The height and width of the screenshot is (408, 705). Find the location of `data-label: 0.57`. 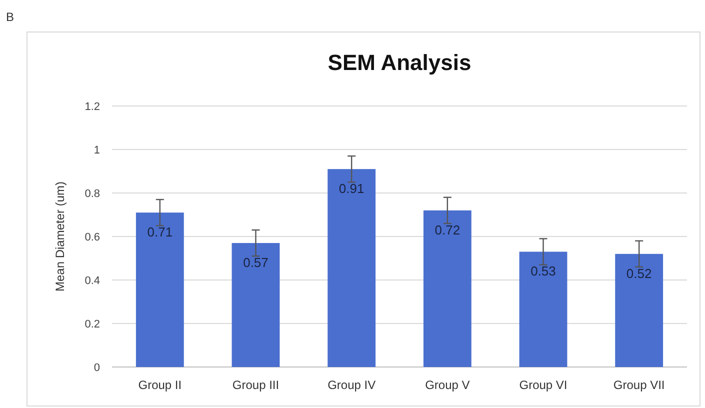

data-label: 0.57 is located at coordinates (255, 262).